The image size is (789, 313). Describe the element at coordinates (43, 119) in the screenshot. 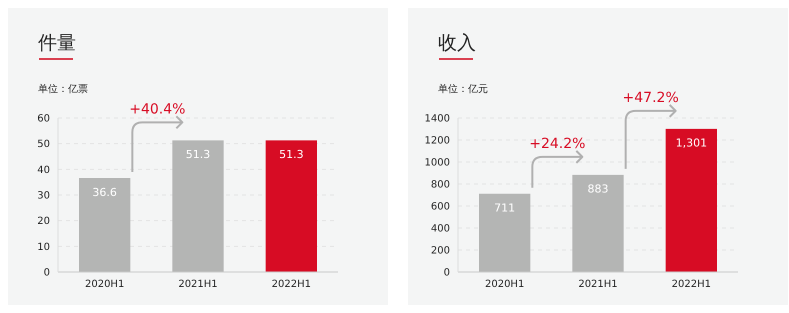

I see `y-tick-label: 60` at that location.